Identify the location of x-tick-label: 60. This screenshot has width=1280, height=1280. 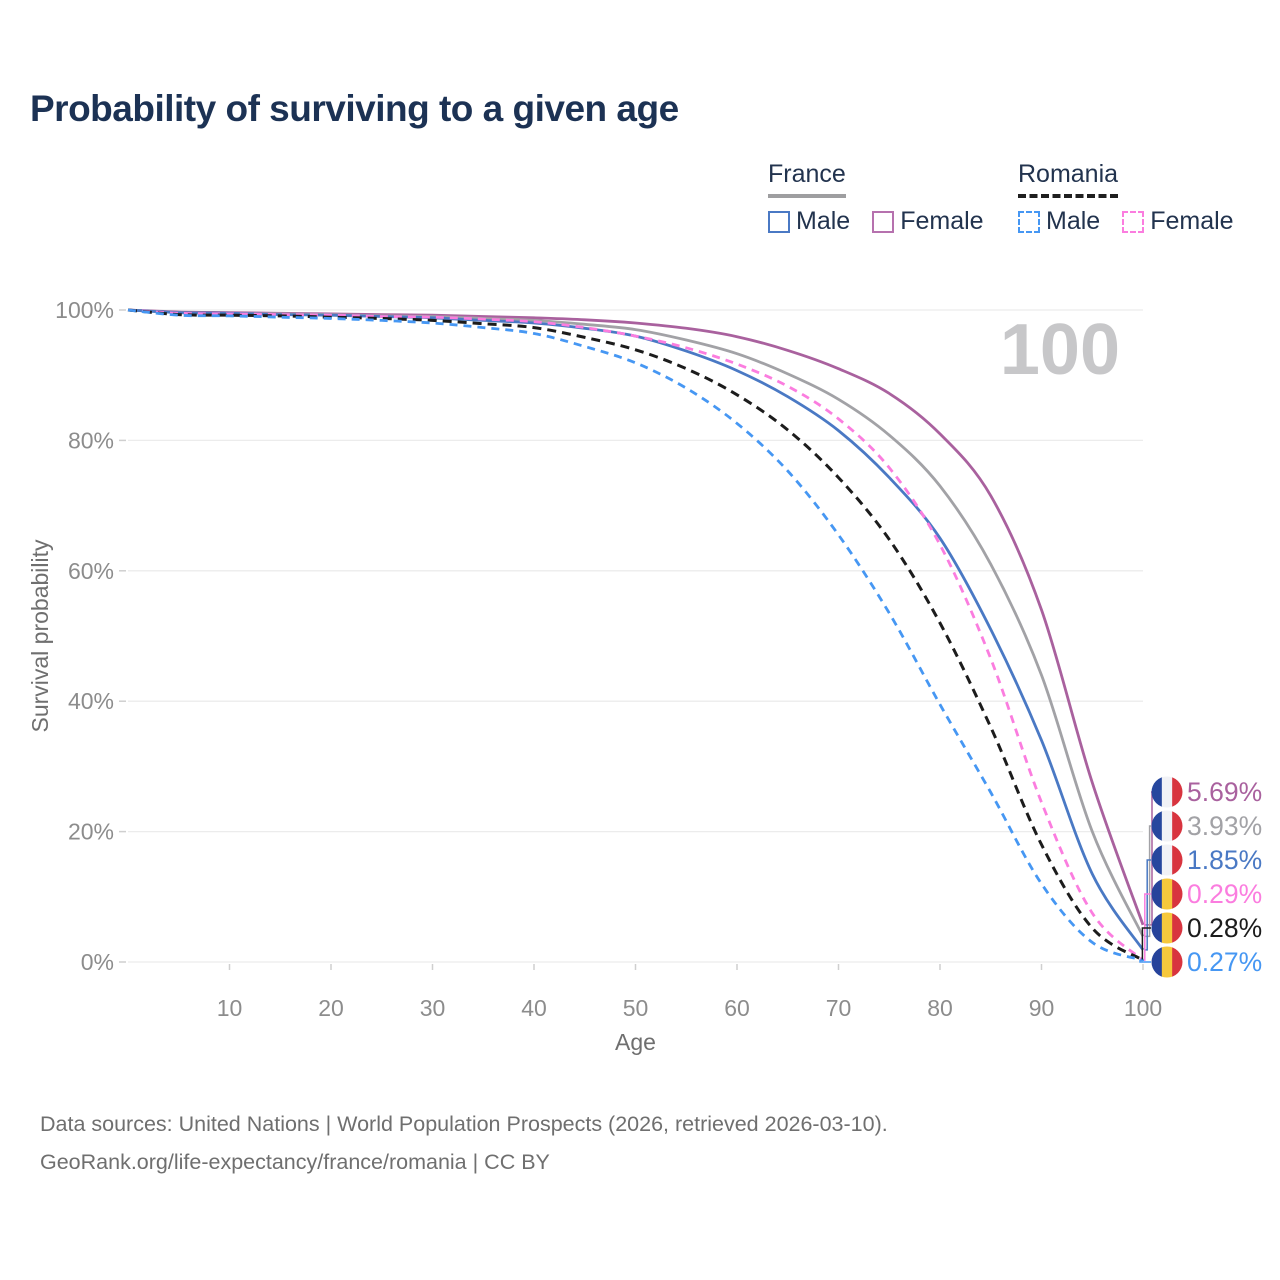
(737, 1008).